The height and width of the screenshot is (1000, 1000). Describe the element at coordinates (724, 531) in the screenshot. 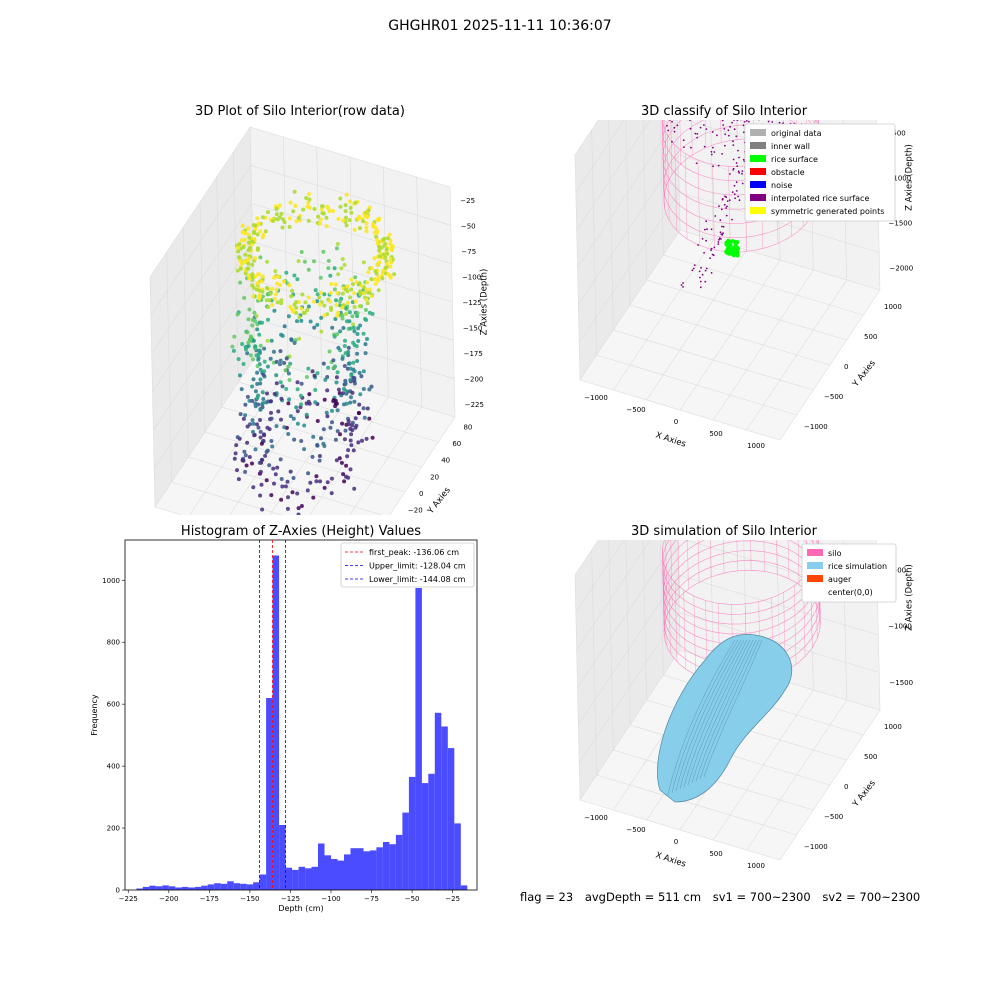

I see `simulation-plot-title: 3D simulation of Silo Interior` at that location.